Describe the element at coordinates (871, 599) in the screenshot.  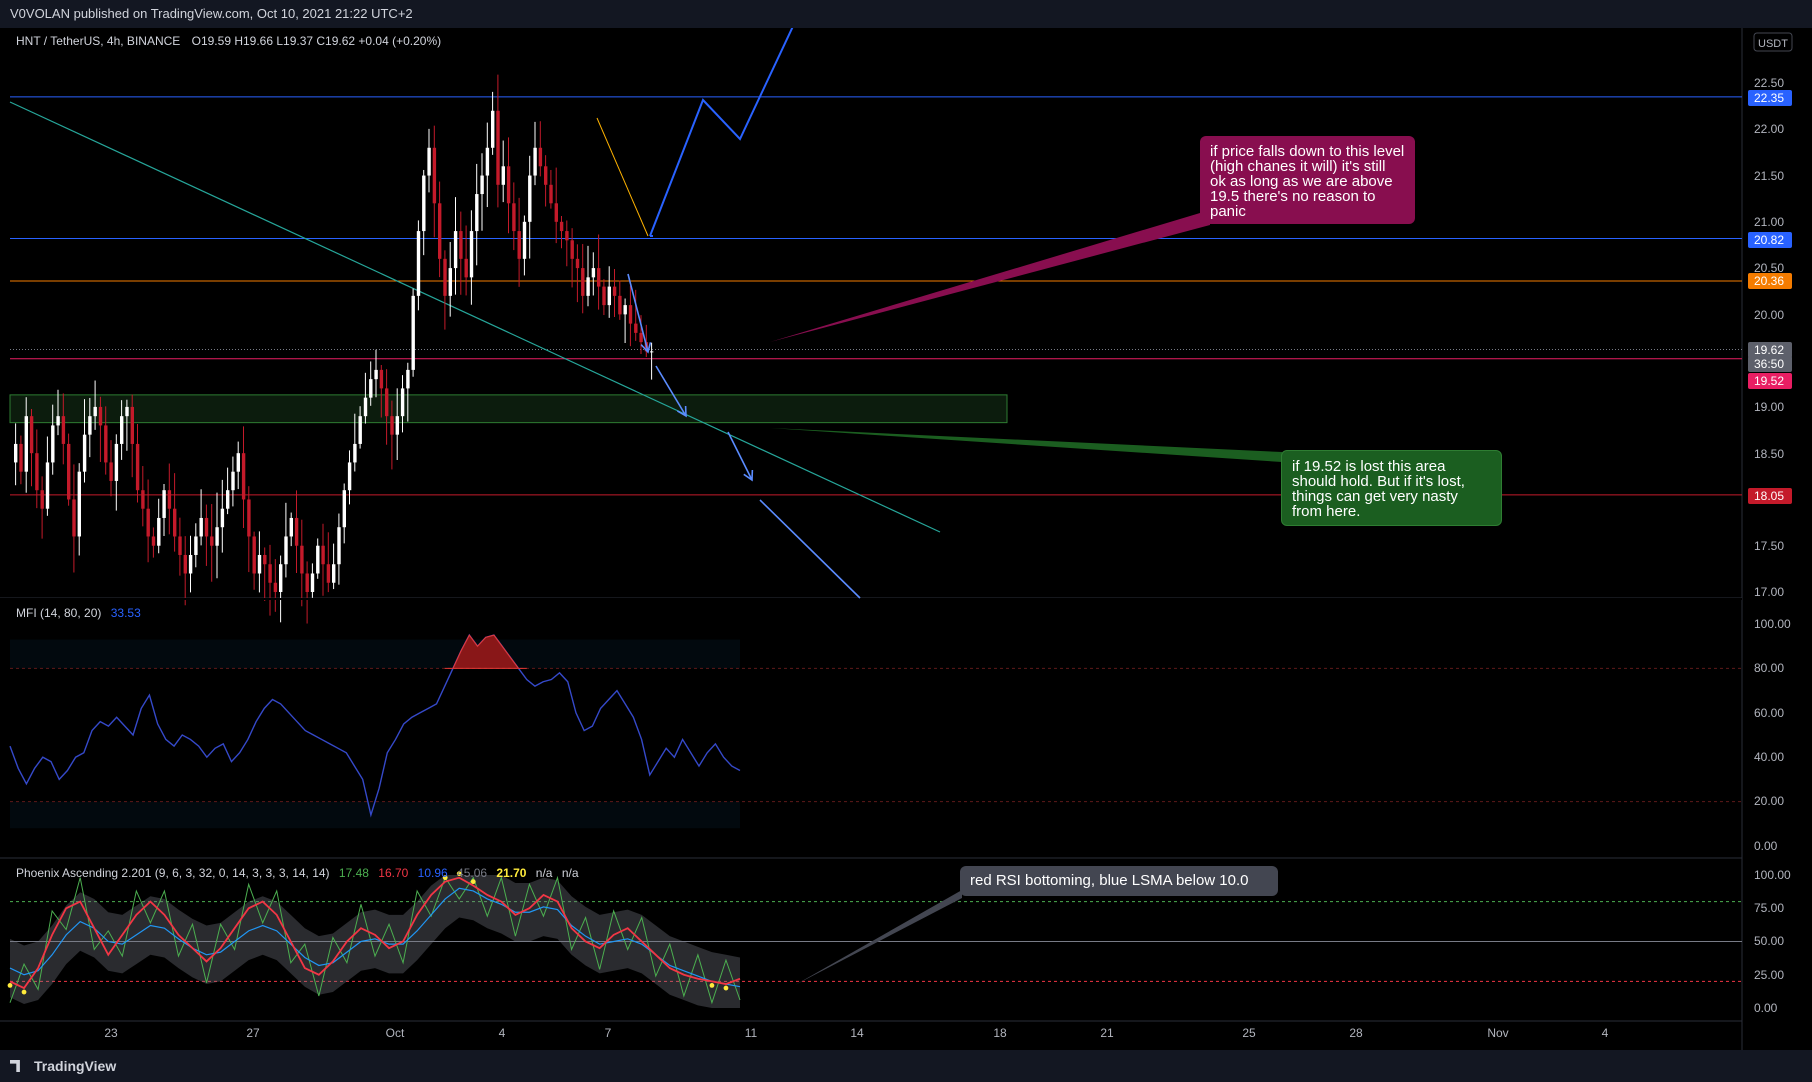
I see `pane-mask` at that location.